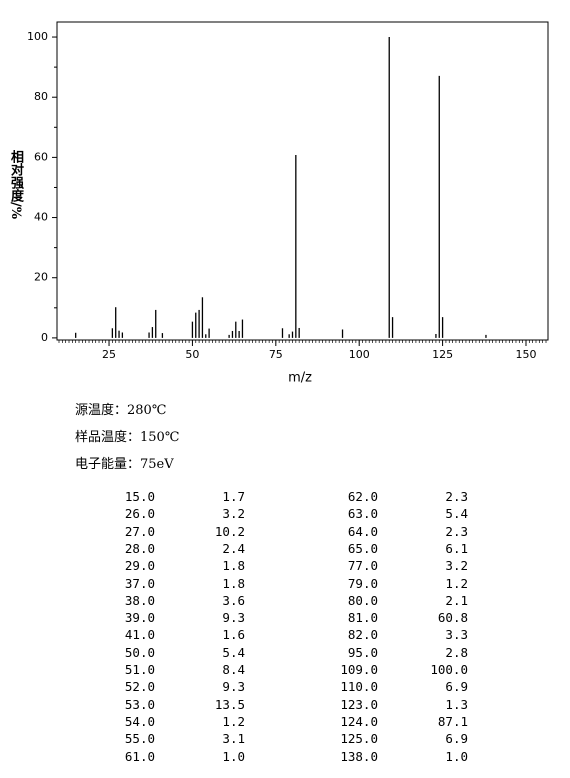 This screenshot has width=570, height=778. I want to click on table-cell: 52.0, so click(139, 687).